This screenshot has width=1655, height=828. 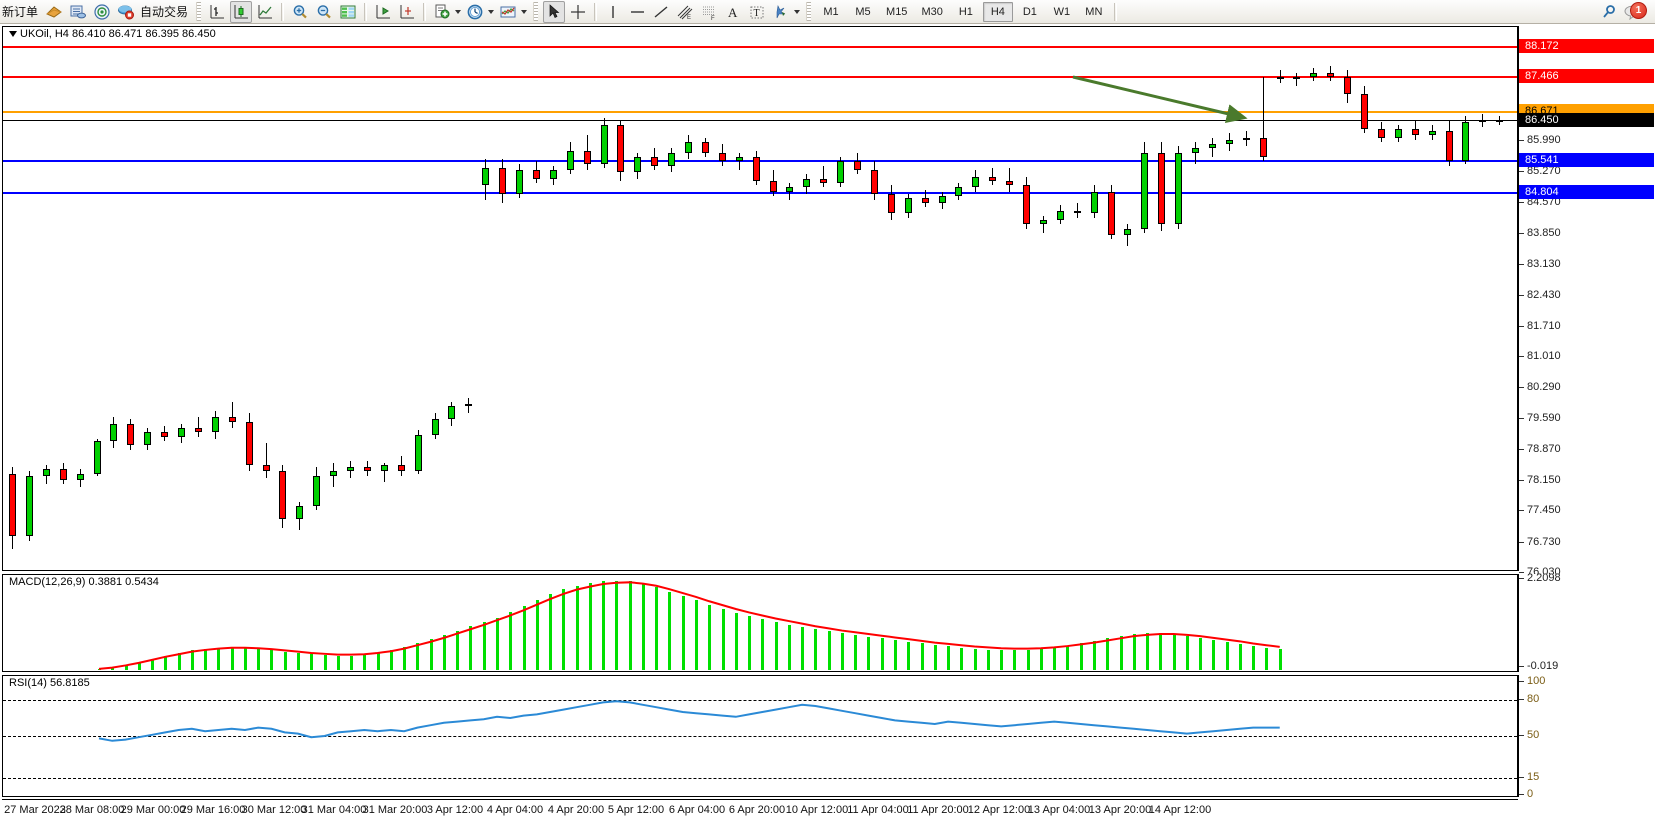 I want to click on trendline-icon, so click(x=661, y=12).